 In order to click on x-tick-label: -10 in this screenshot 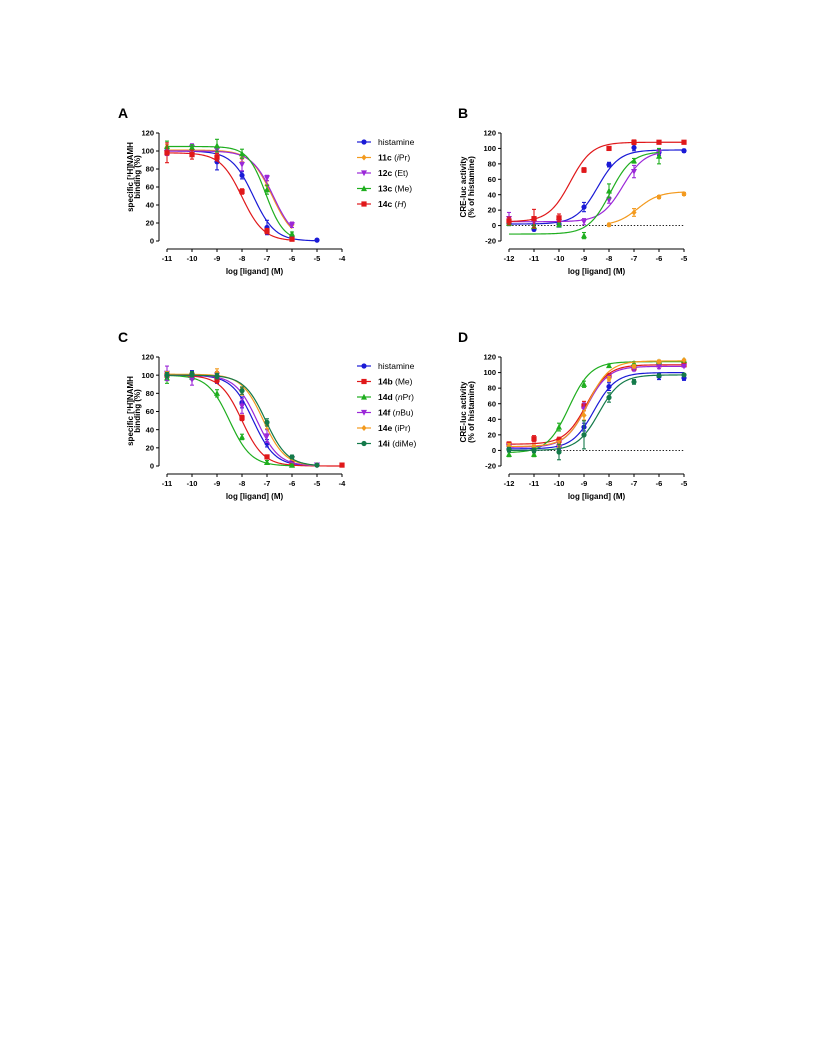, I will do `click(559, 483)`.